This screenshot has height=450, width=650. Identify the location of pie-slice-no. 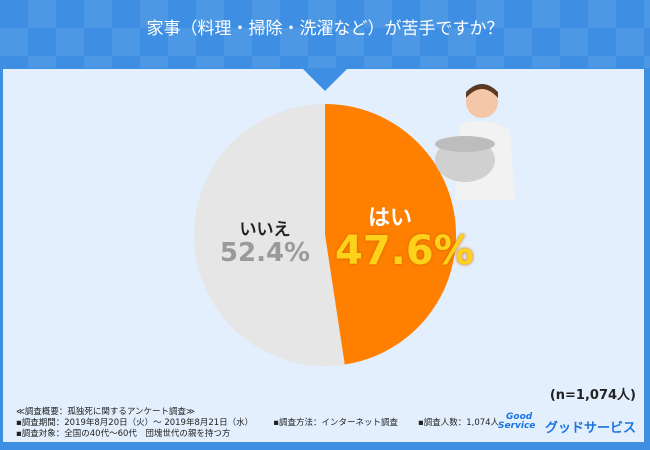
(269, 235).